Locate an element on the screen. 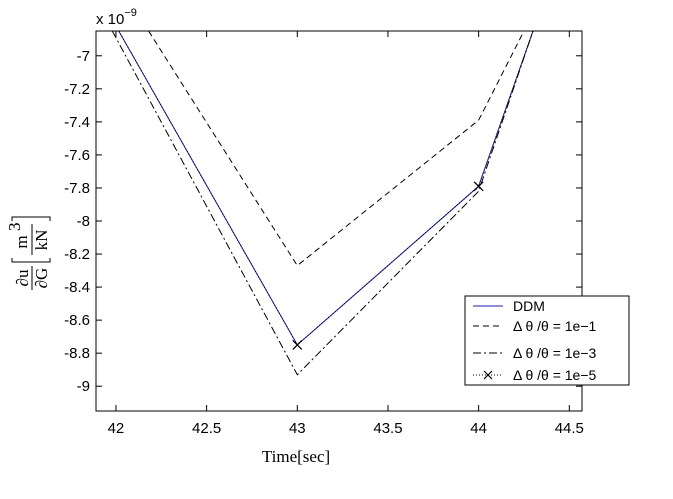 Image resolution: width=673 pixels, height=499 pixels. y-title-unit-numerator: m is located at coordinates (21, 241).